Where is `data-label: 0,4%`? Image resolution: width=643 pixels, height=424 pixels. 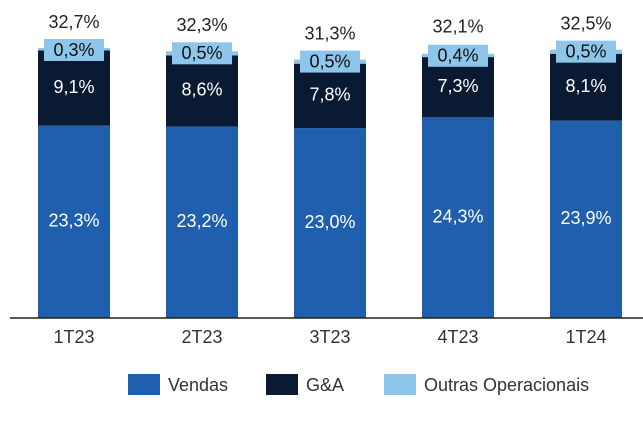
data-label: 0,4% is located at coordinates (457, 56).